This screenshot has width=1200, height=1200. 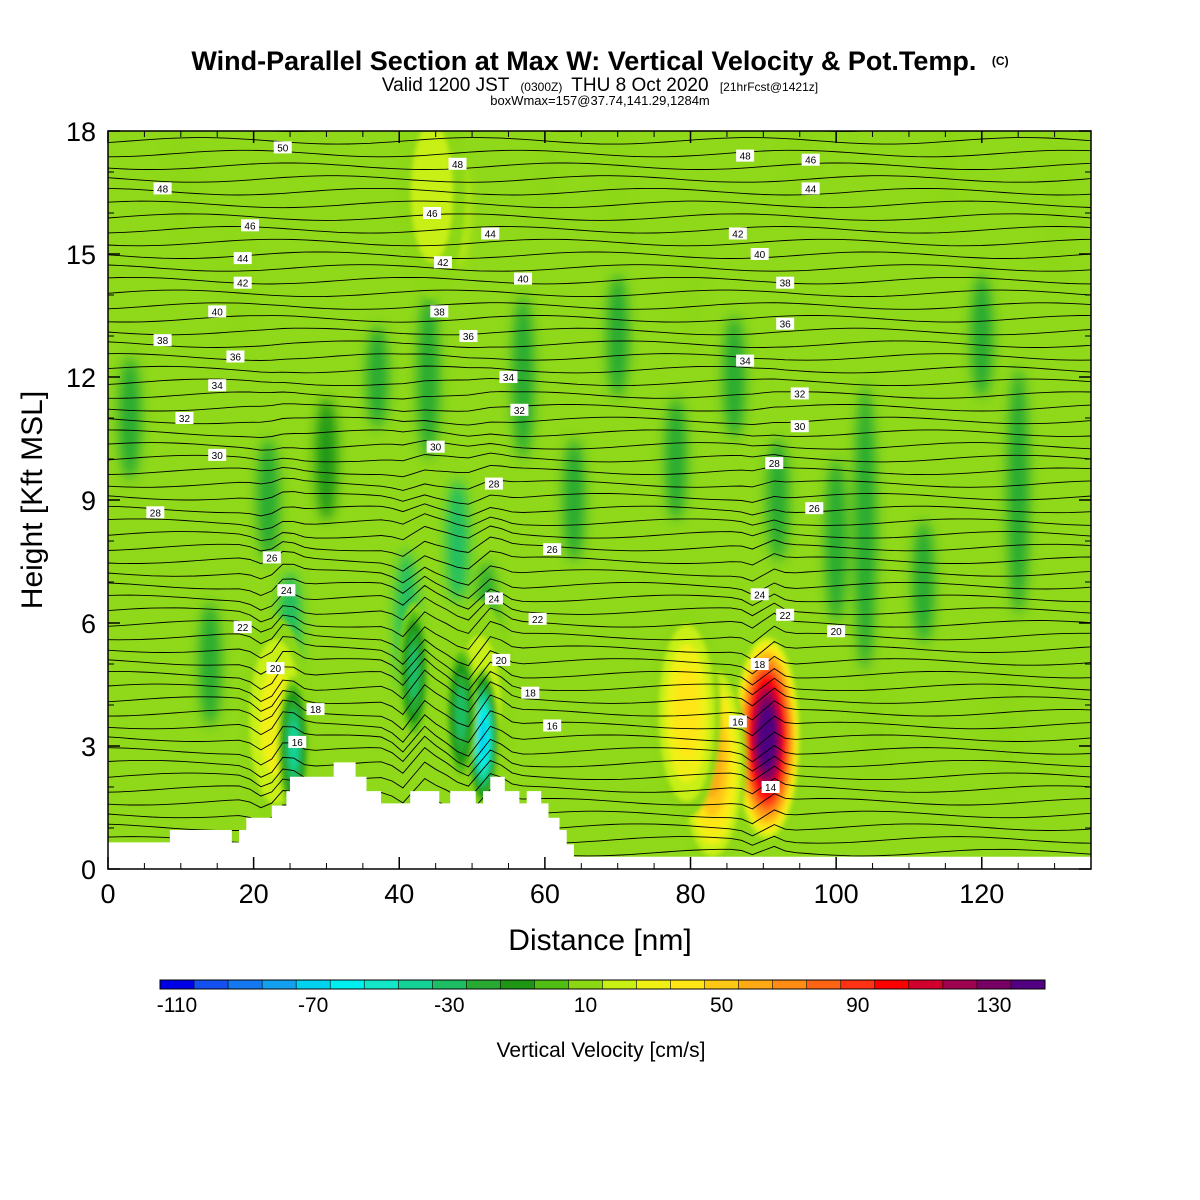 What do you see at coordinates (737, 234) in the screenshot?
I see `contour-label: 42` at bounding box center [737, 234].